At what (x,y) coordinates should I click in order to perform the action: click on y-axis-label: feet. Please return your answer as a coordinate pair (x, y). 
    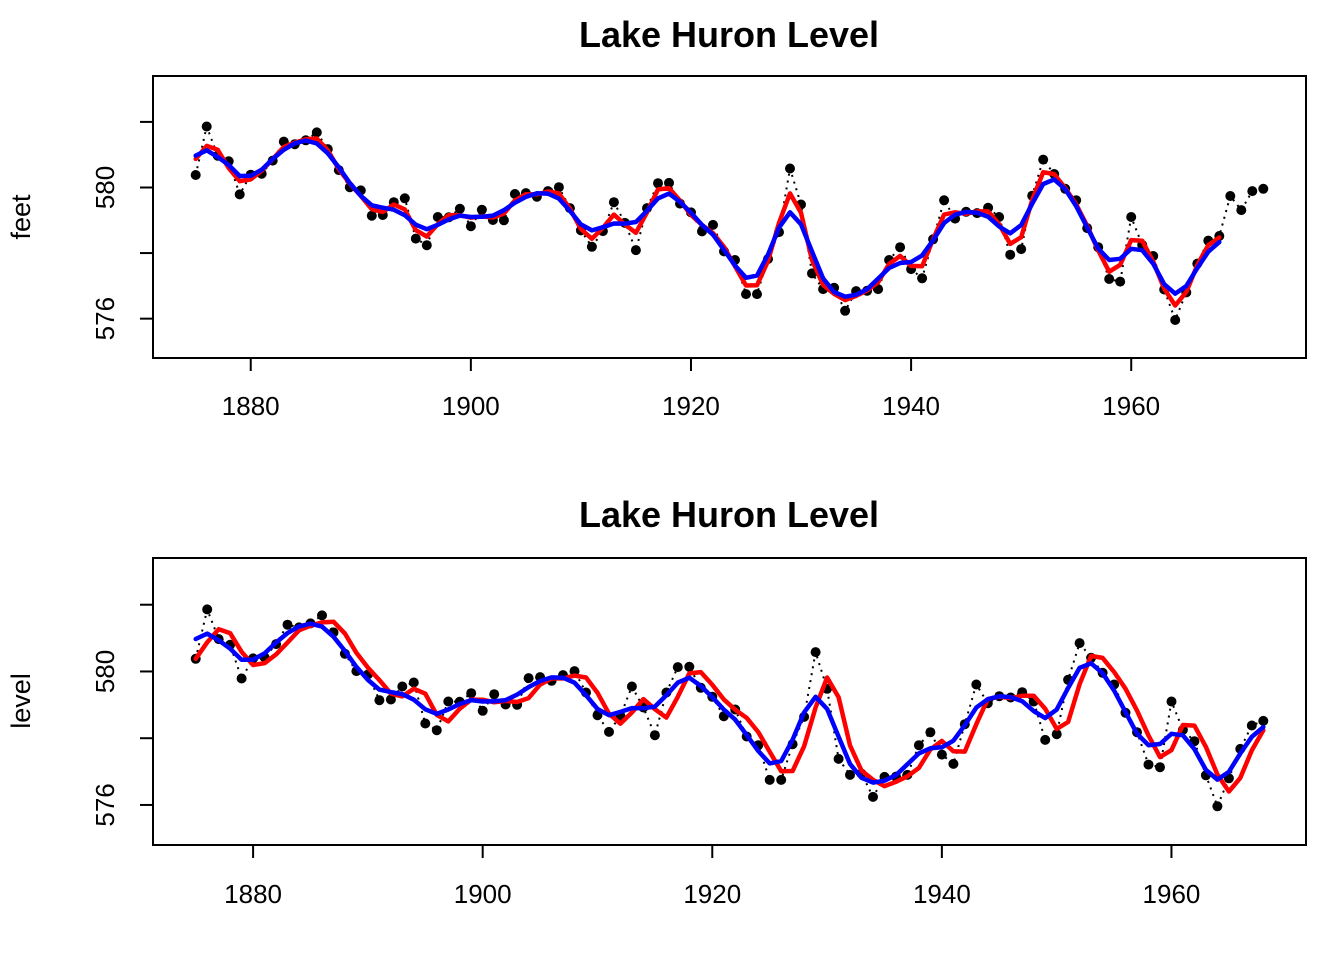
    Looking at the image, I should click on (21, 217).